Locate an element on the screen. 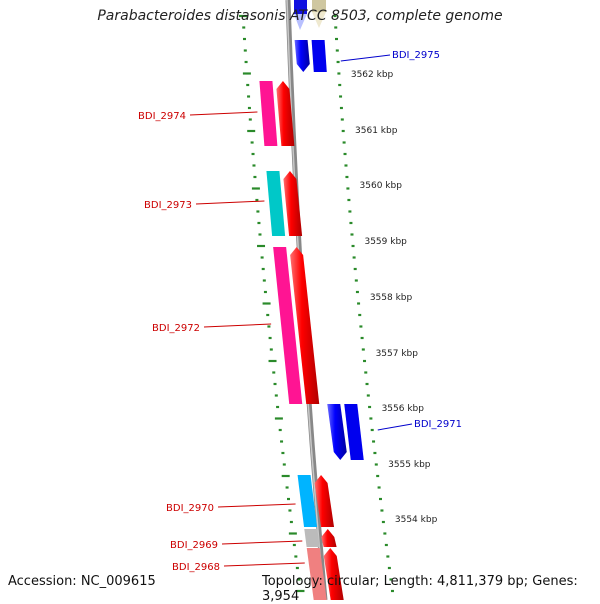 The image size is (600, 604). scale-label: 3556 kbp is located at coordinates (403, 409).